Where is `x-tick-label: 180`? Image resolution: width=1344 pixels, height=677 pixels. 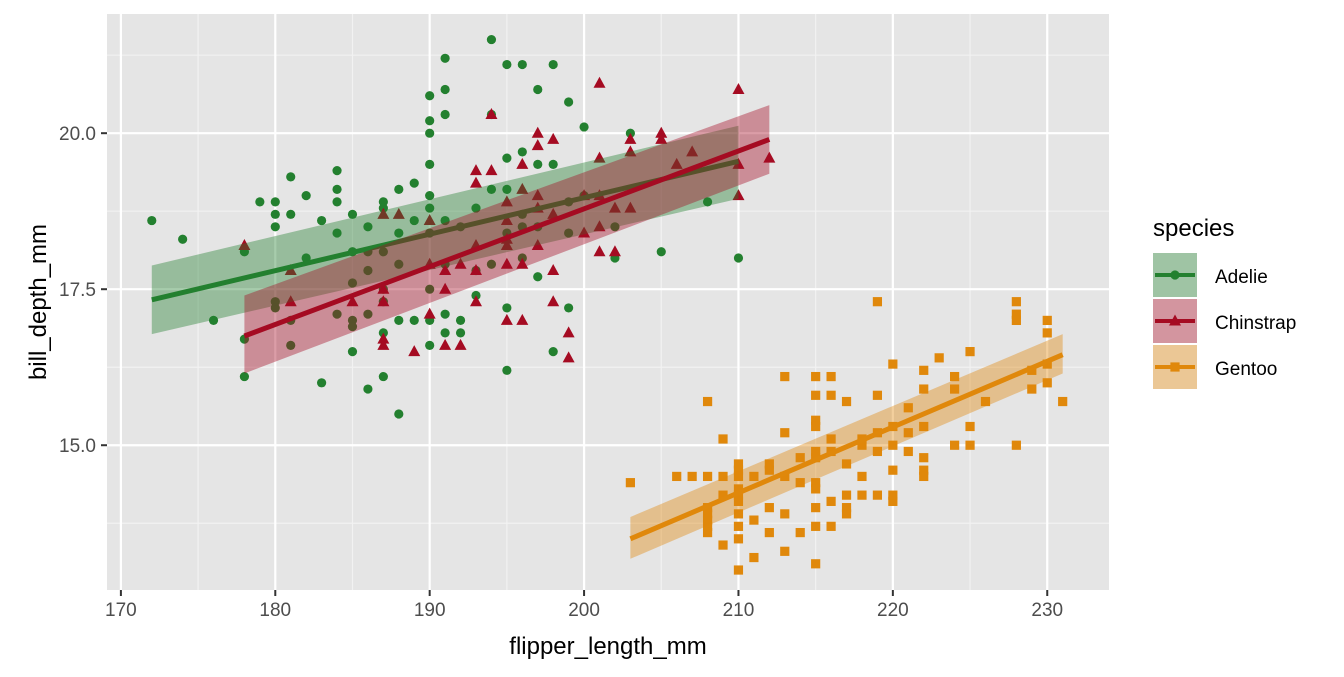 x-tick-label: 180 is located at coordinates (275, 610).